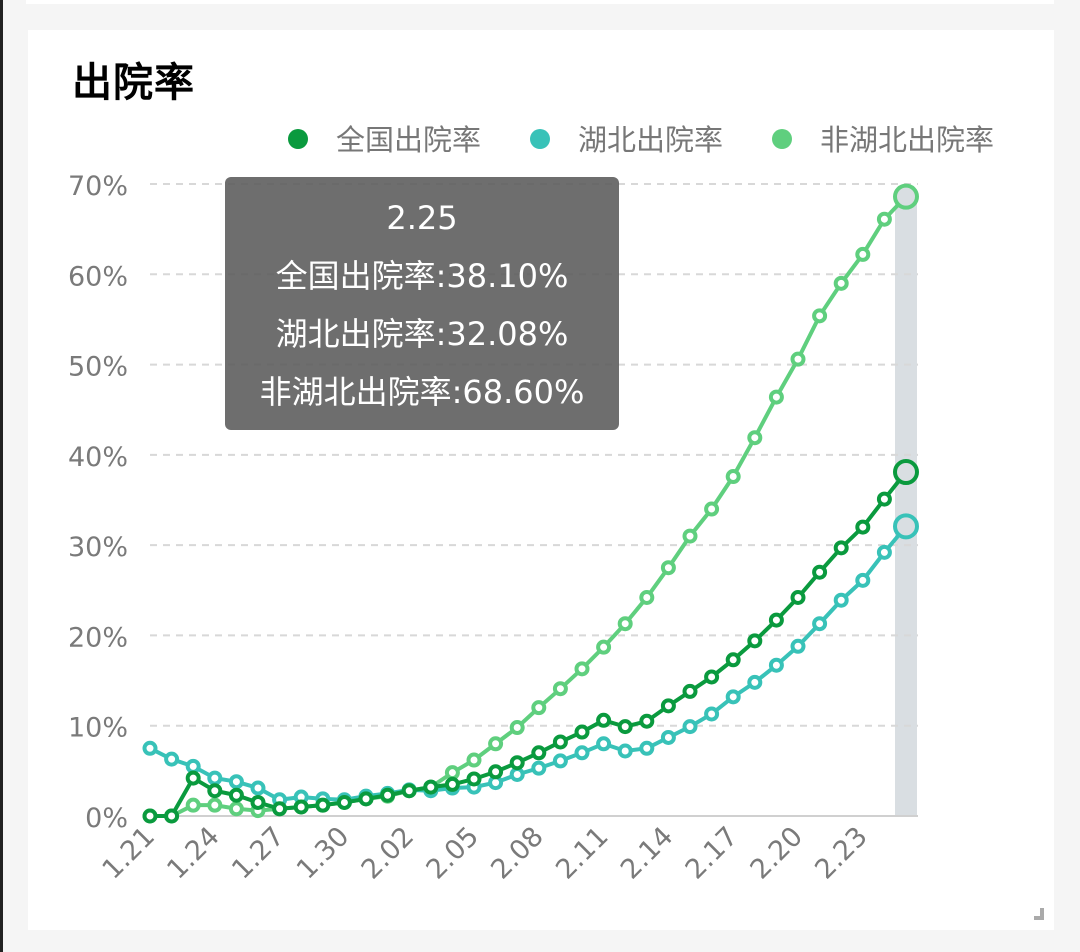 The image size is (1080, 952). What do you see at coordinates (1039, 914) in the screenshot?
I see `resize-corner-icon` at bounding box center [1039, 914].